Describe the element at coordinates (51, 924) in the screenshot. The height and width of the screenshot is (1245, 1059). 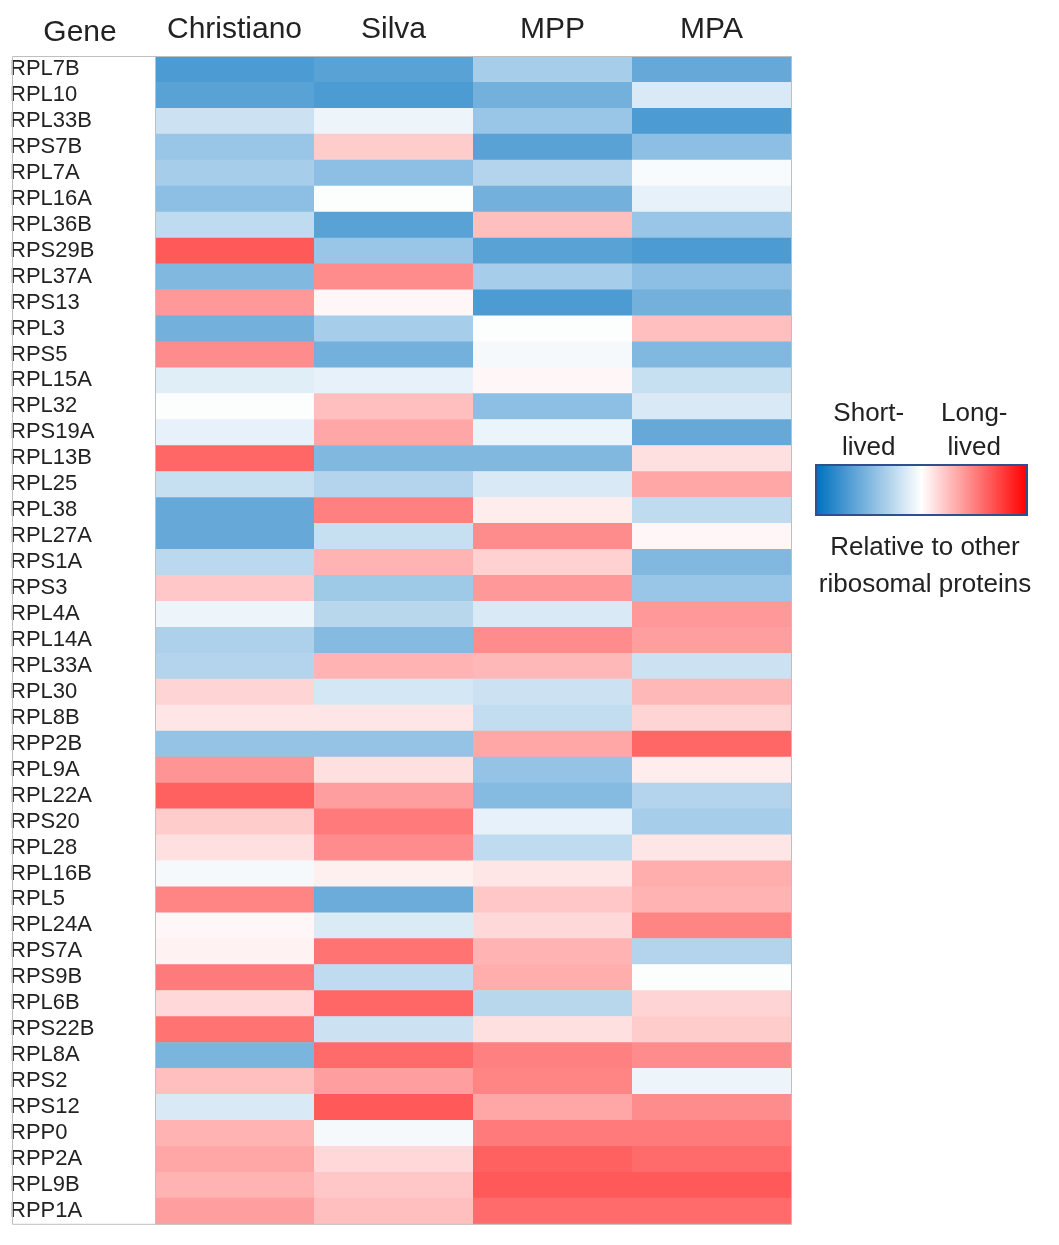
I see `y-tick-label: RPL24A` at that location.